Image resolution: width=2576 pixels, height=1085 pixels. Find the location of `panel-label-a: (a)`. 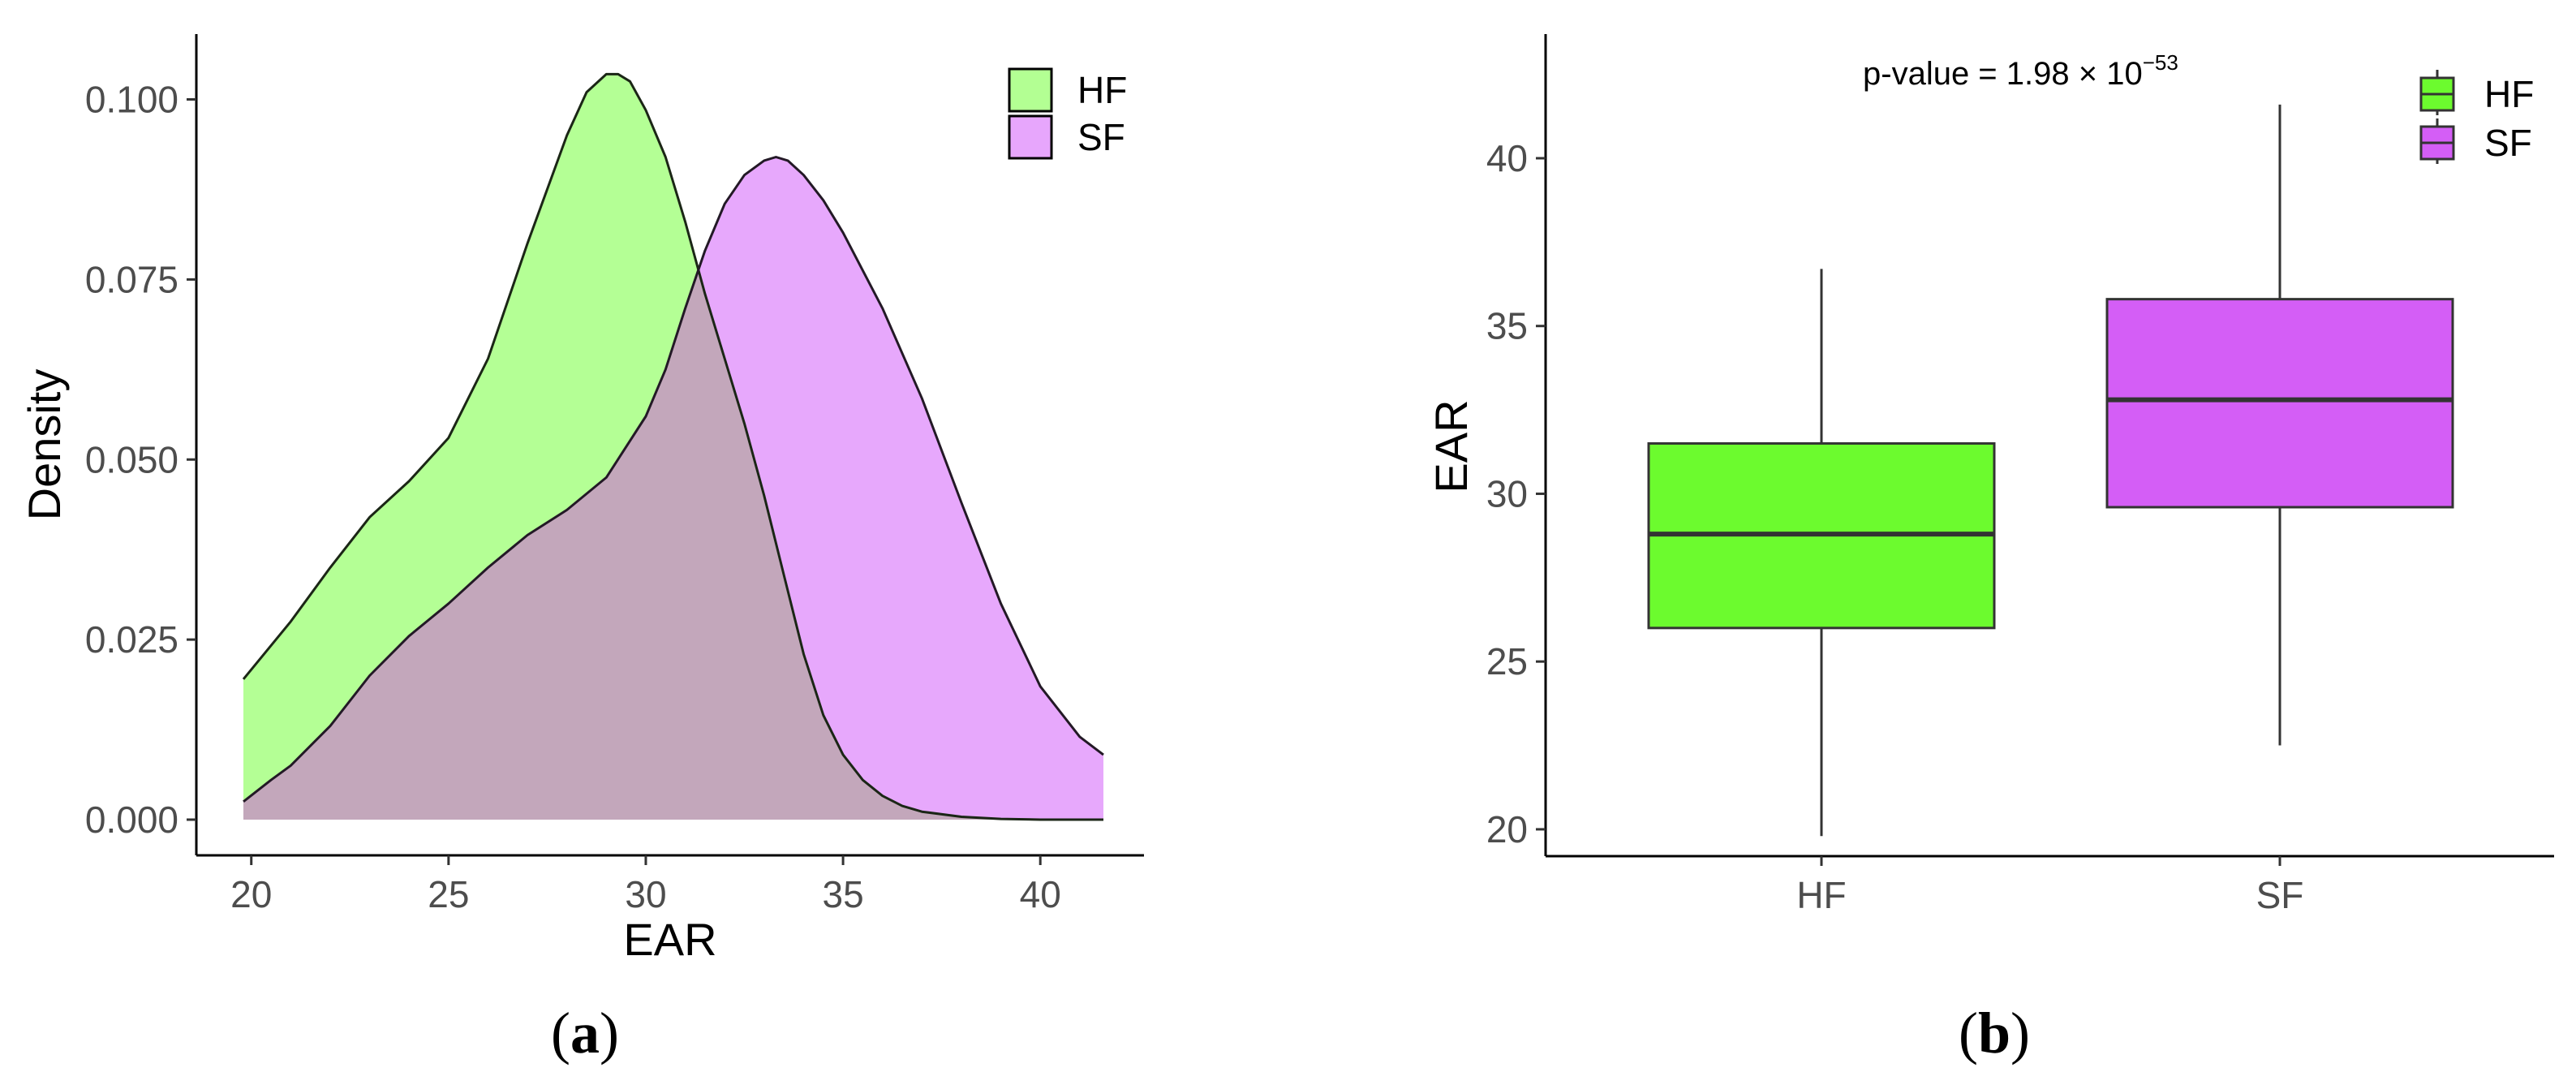

panel-label-a: (a) is located at coordinates (585, 1033).